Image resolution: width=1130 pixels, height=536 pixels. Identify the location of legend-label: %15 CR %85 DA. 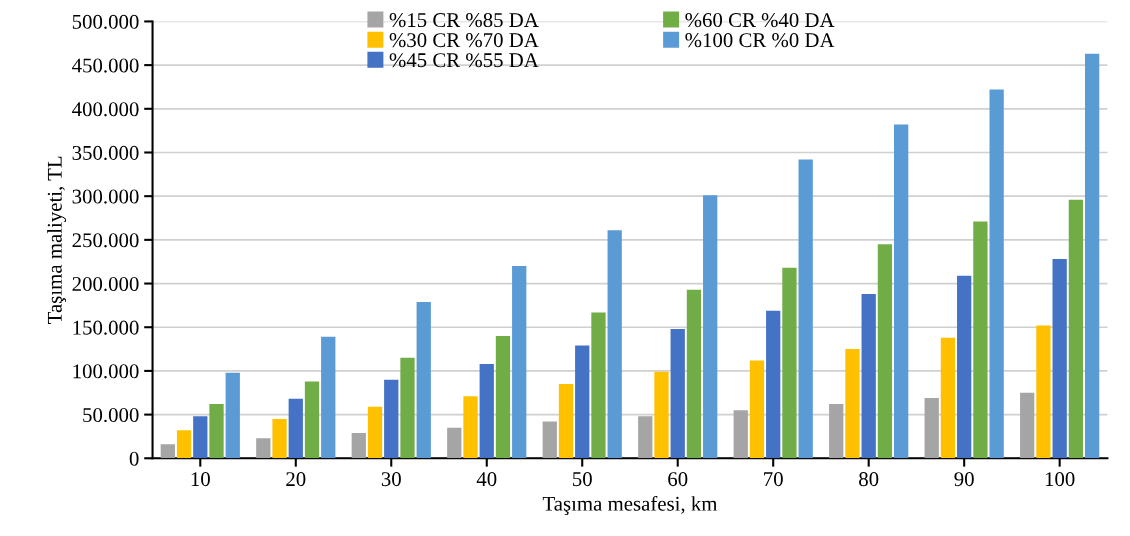
(464, 20).